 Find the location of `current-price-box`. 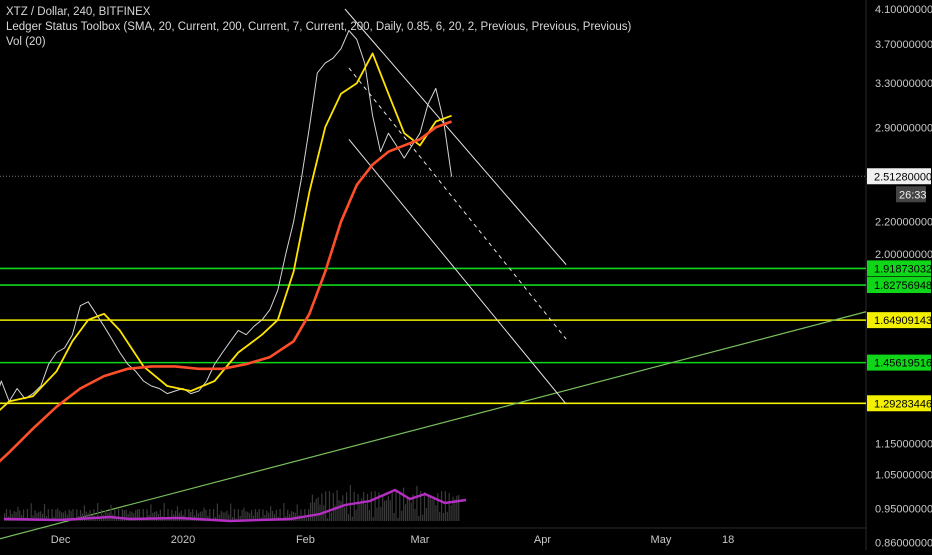

current-price-box is located at coordinates (899, 176).